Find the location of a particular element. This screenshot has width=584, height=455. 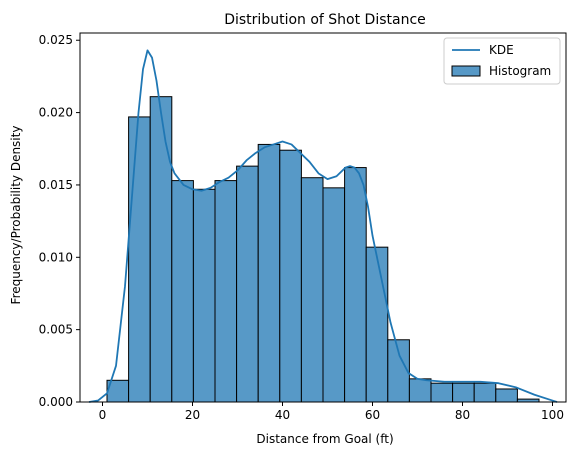

y-tick-label: 0.020 is located at coordinates (56, 113).